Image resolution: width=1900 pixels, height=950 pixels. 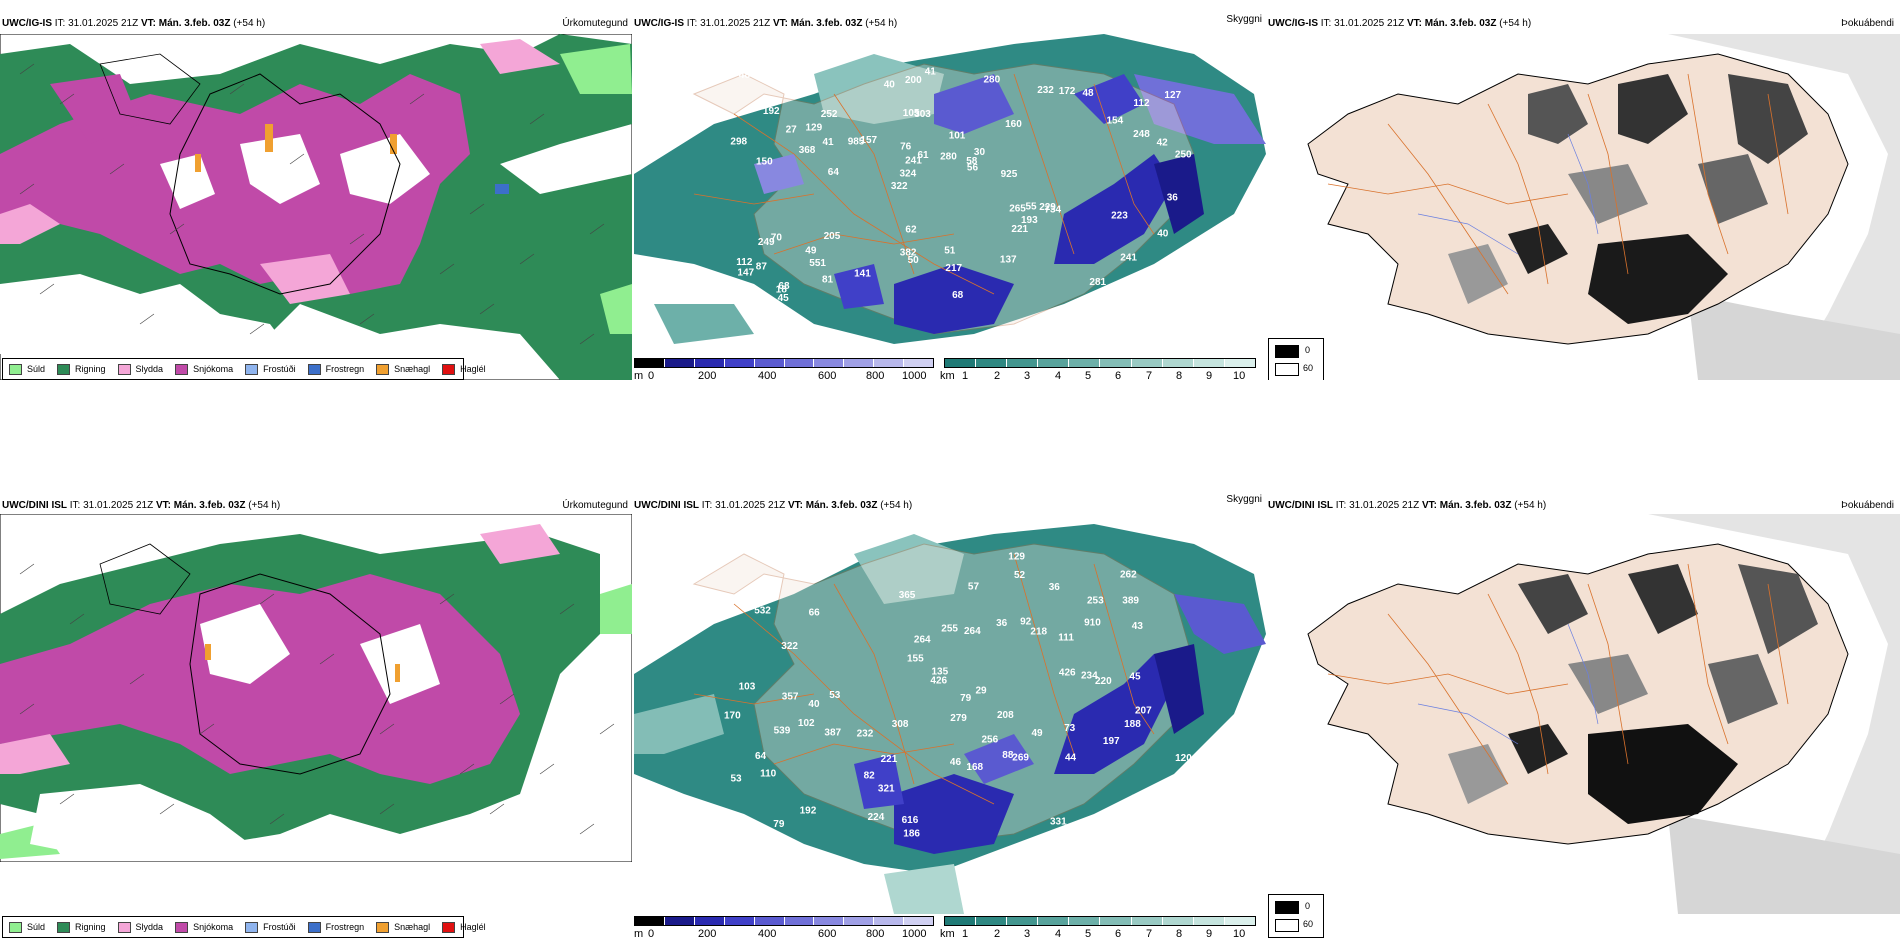 What do you see at coordinates (777, 237) in the screenshot?
I see `cloud-base-label: 70` at bounding box center [777, 237].